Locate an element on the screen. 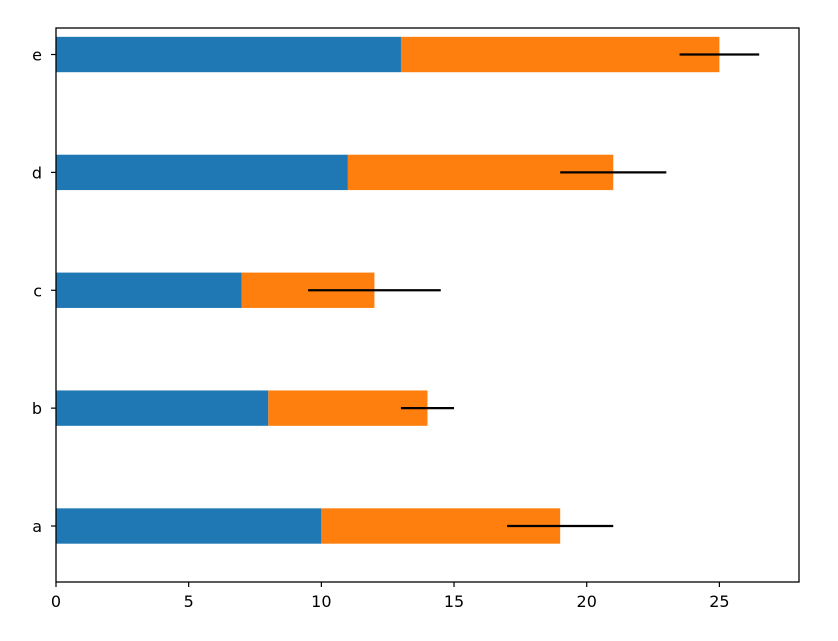 The image size is (838, 641). x-tick-label-10: 10 is located at coordinates (321, 601).